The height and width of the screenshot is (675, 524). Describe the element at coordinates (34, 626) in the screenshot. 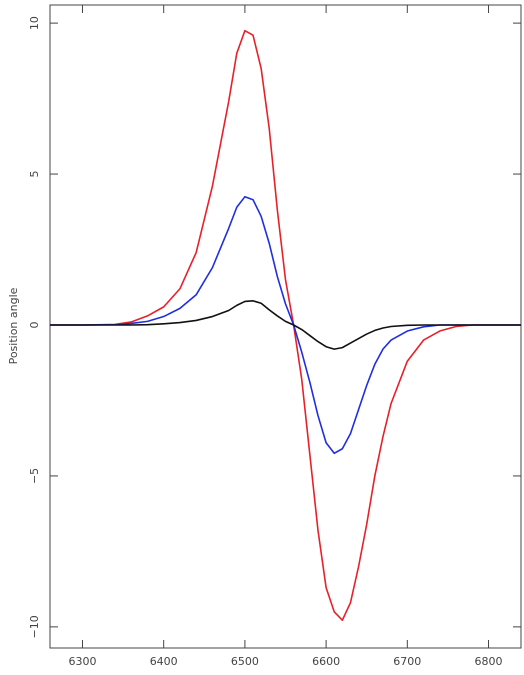

I see `y-tick-label: −10` at that location.